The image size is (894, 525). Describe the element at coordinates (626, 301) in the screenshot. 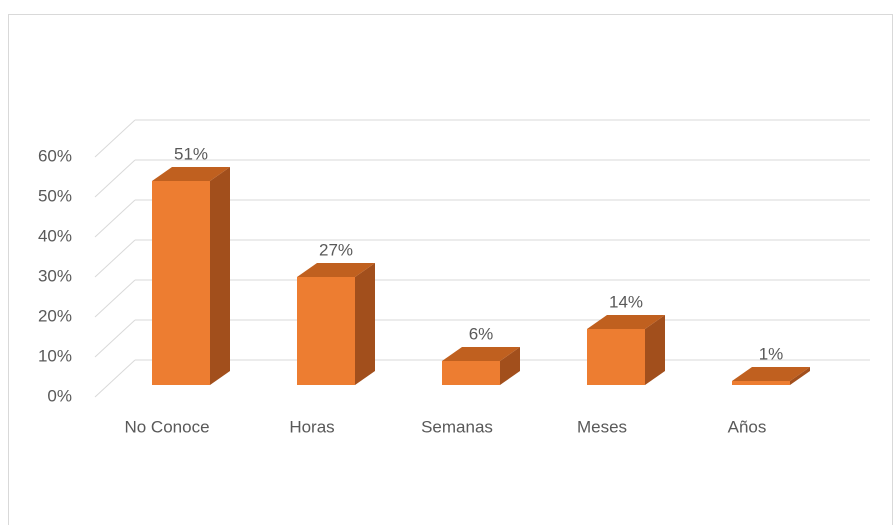

I see `data-label: 14%` at that location.